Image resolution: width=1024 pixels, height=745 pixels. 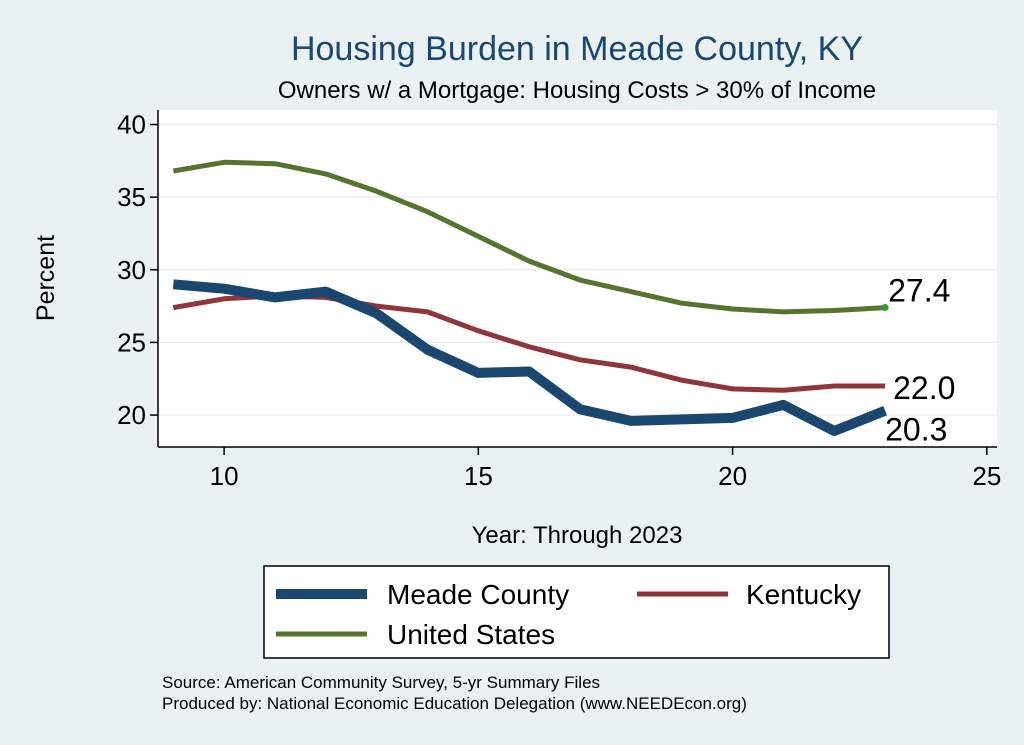 What do you see at coordinates (131, 415) in the screenshot?
I see `y-tick-label-20: 20` at bounding box center [131, 415].